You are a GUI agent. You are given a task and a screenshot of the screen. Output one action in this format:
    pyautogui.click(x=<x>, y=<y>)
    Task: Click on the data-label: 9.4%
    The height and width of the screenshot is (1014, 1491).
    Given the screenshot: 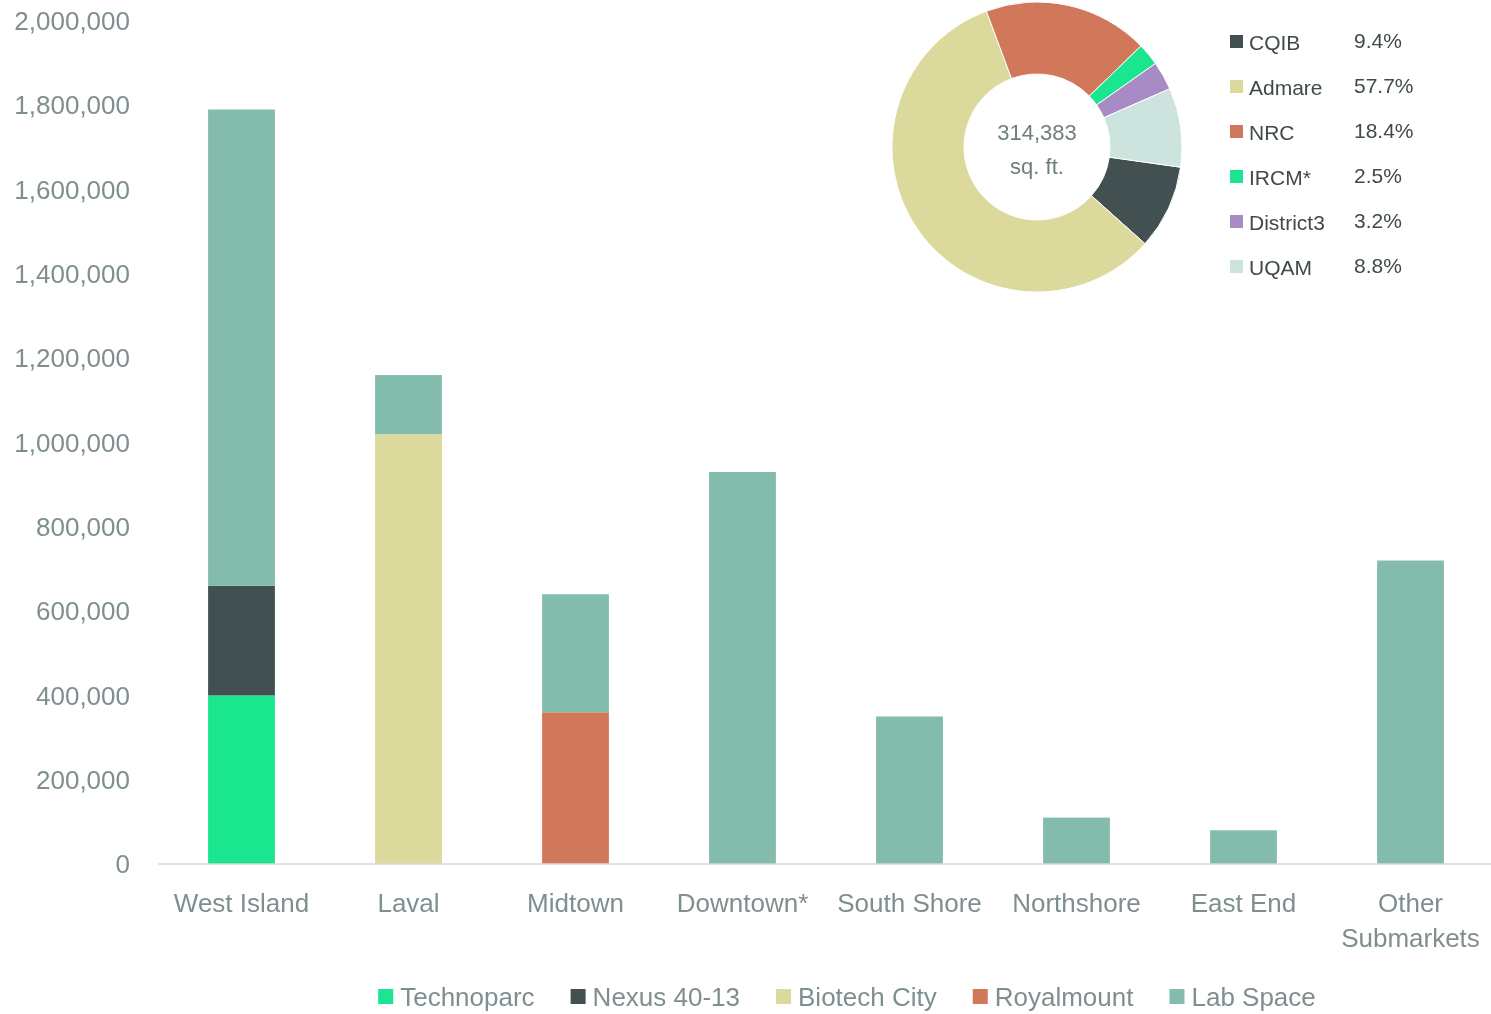 What is the action you would take?
    pyautogui.click(x=1378, y=40)
    